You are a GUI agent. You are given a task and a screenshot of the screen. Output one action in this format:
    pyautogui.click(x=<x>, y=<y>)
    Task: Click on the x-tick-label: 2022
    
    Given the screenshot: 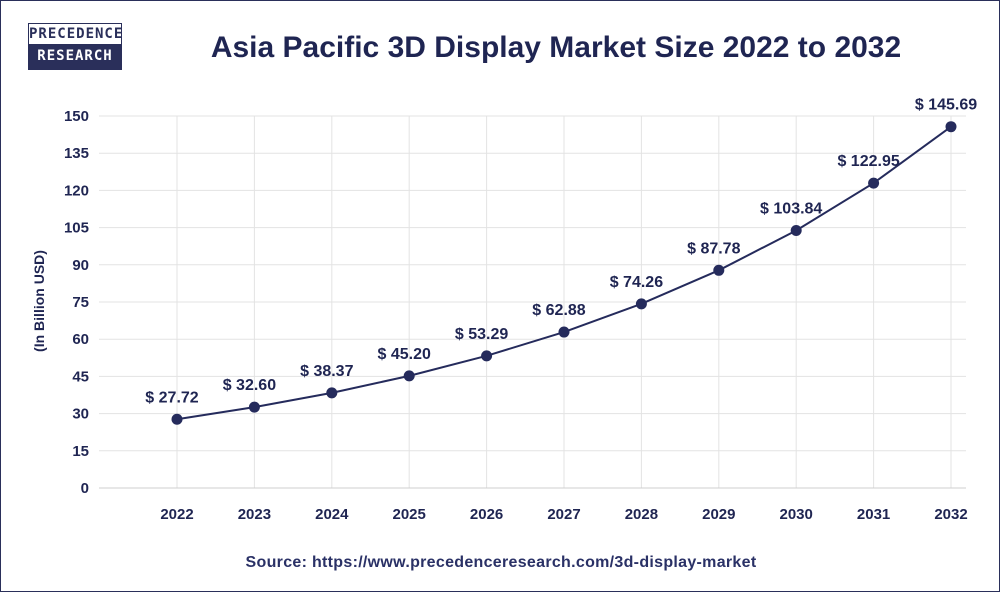 What is the action you would take?
    pyautogui.click(x=176, y=514)
    